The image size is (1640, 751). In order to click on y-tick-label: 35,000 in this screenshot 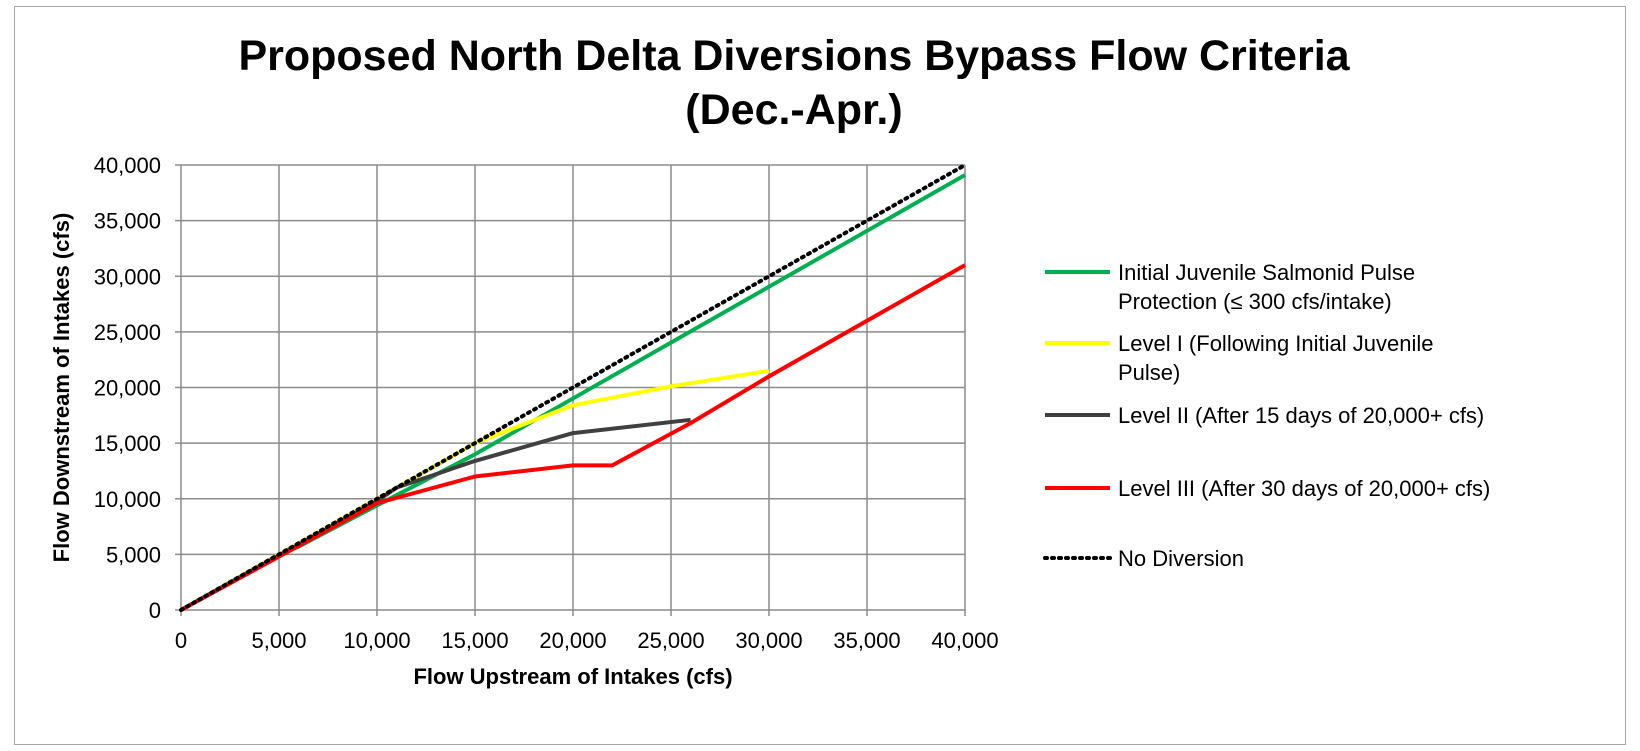, I will do `click(127, 221)`.